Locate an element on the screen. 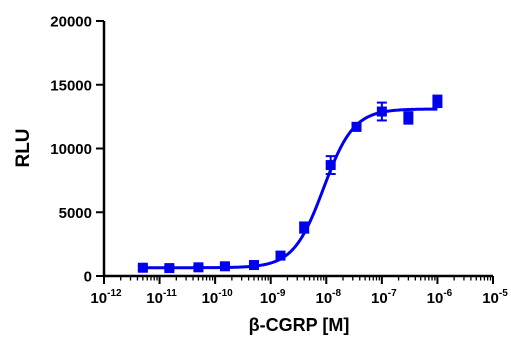 The width and height of the screenshot is (511, 346). x-tick-label: 10⁻¹¹ is located at coordinates (161, 297).